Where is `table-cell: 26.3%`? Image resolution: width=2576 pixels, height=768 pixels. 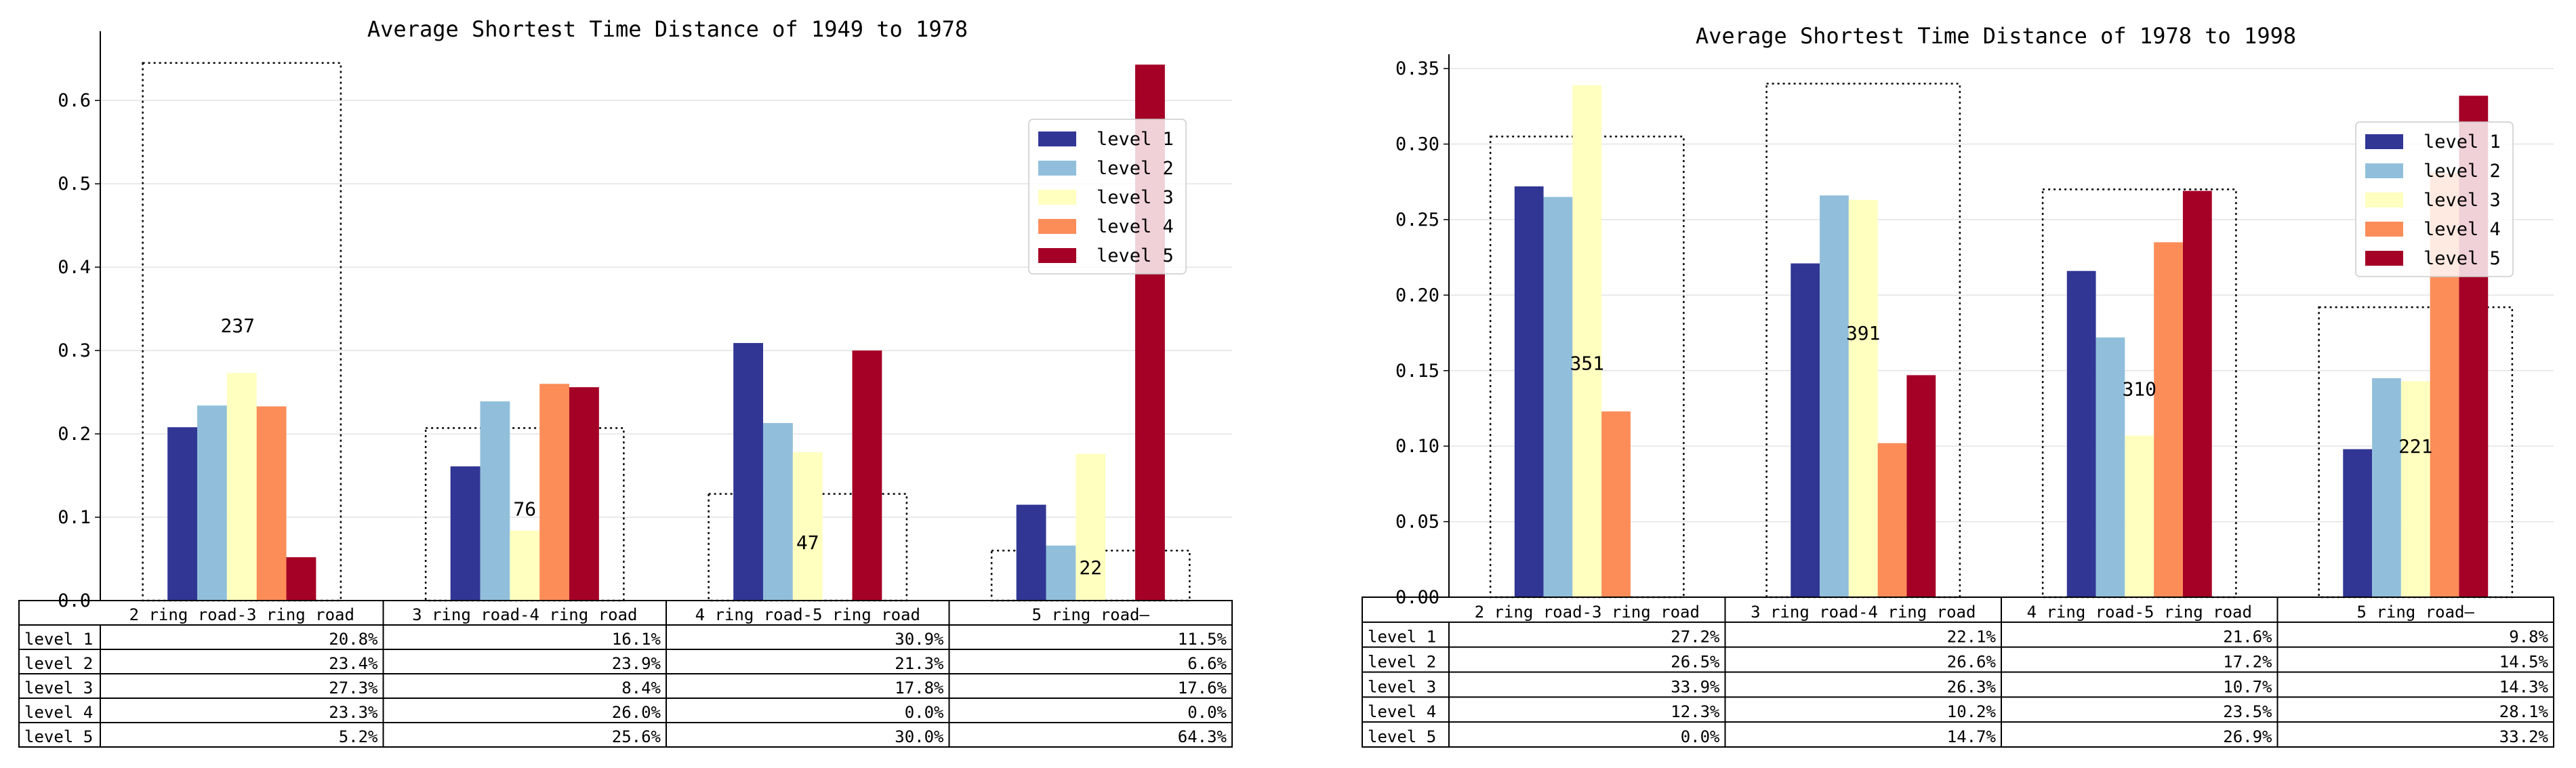
table-cell: 26.3% is located at coordinates (1972, 687).